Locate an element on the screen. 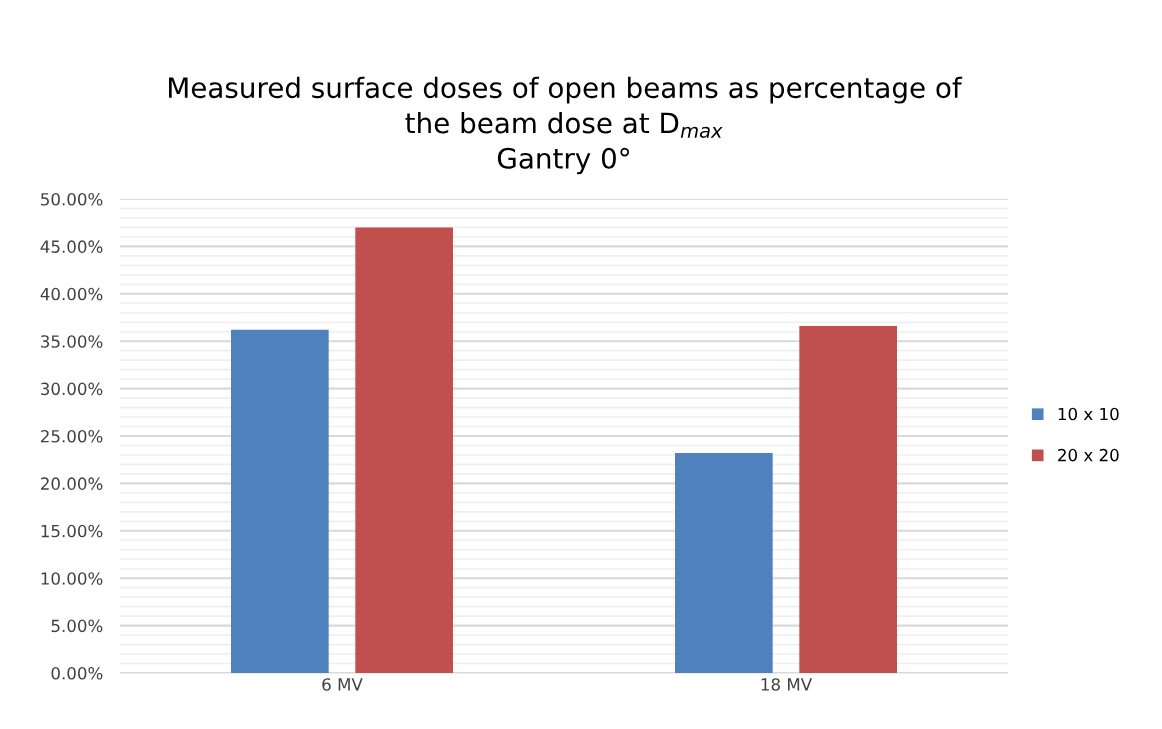 This screenshot has width=1162, height=729. y-tick-label: 35.00% is located at coordinates (72, 341).